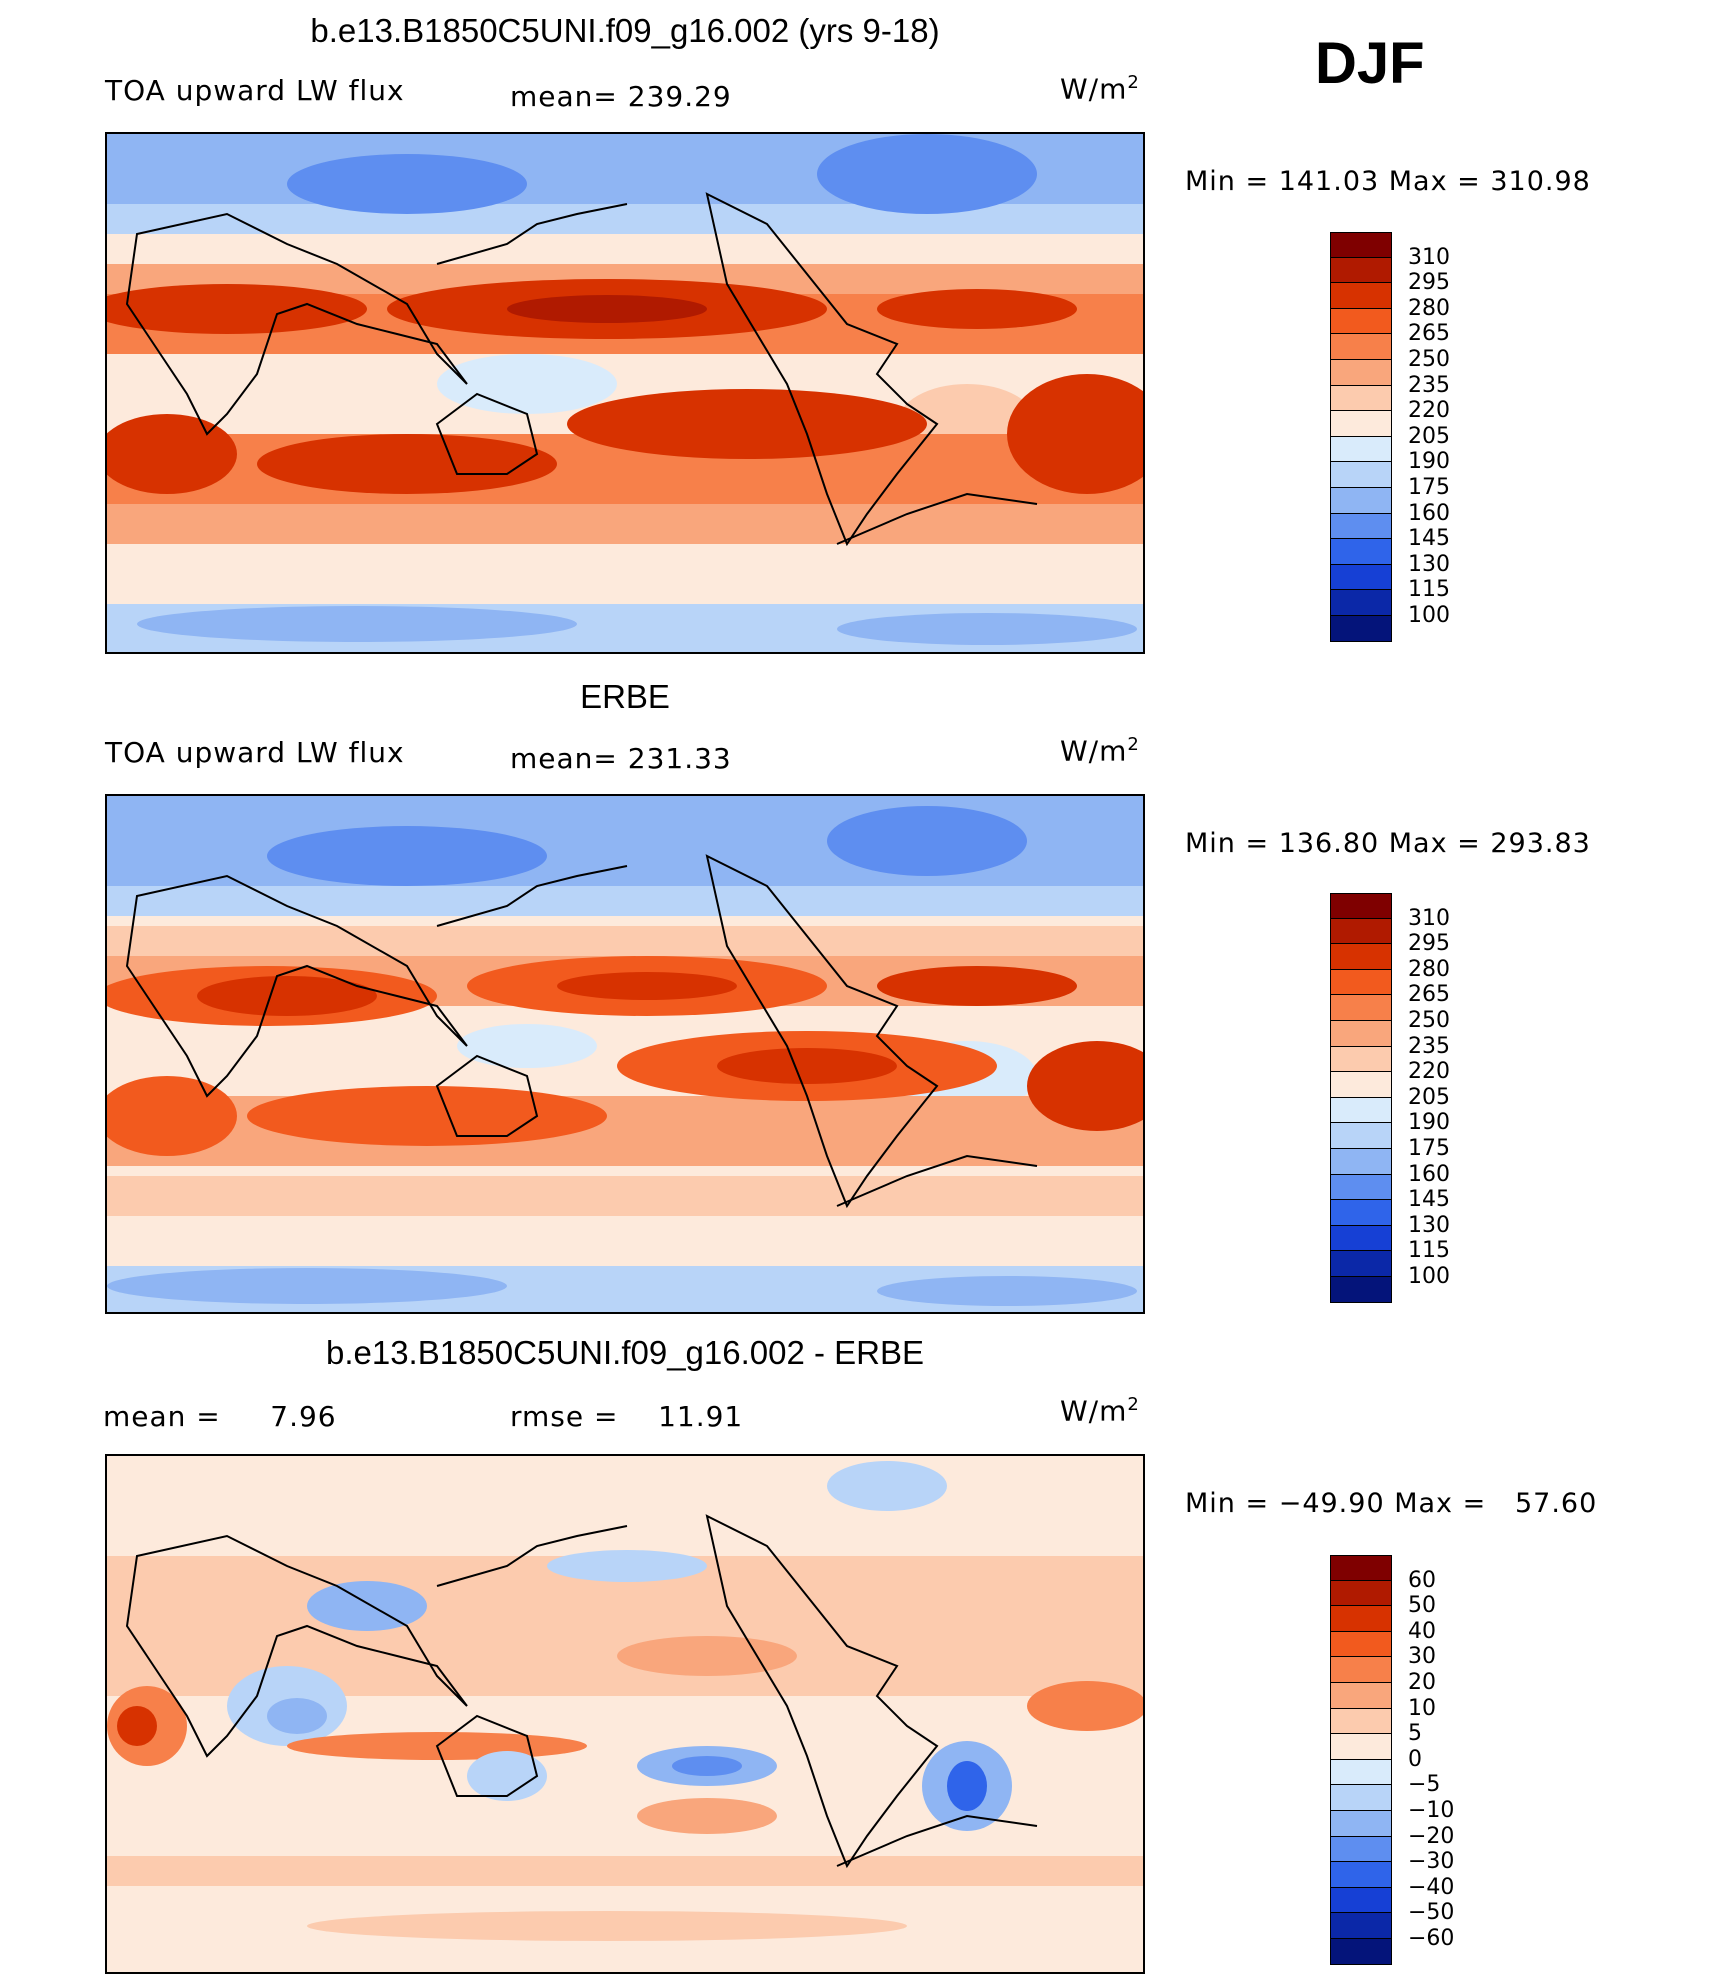  I want to click on panel3-minmax: Min = −49.90 Max = 57.60, so click(1391, 1503).